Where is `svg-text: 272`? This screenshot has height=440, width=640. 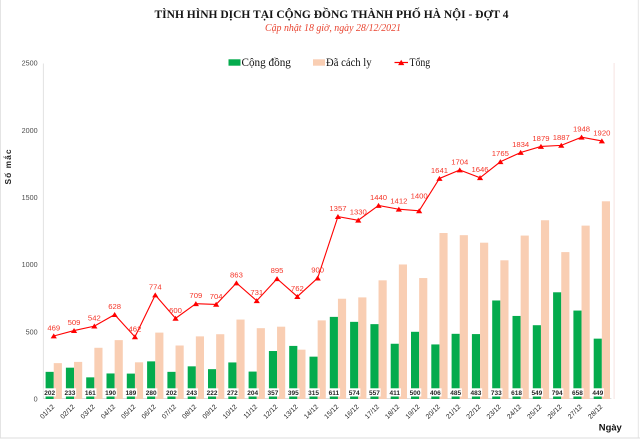 svg-text: 272 is located at coordinates (232, 393).